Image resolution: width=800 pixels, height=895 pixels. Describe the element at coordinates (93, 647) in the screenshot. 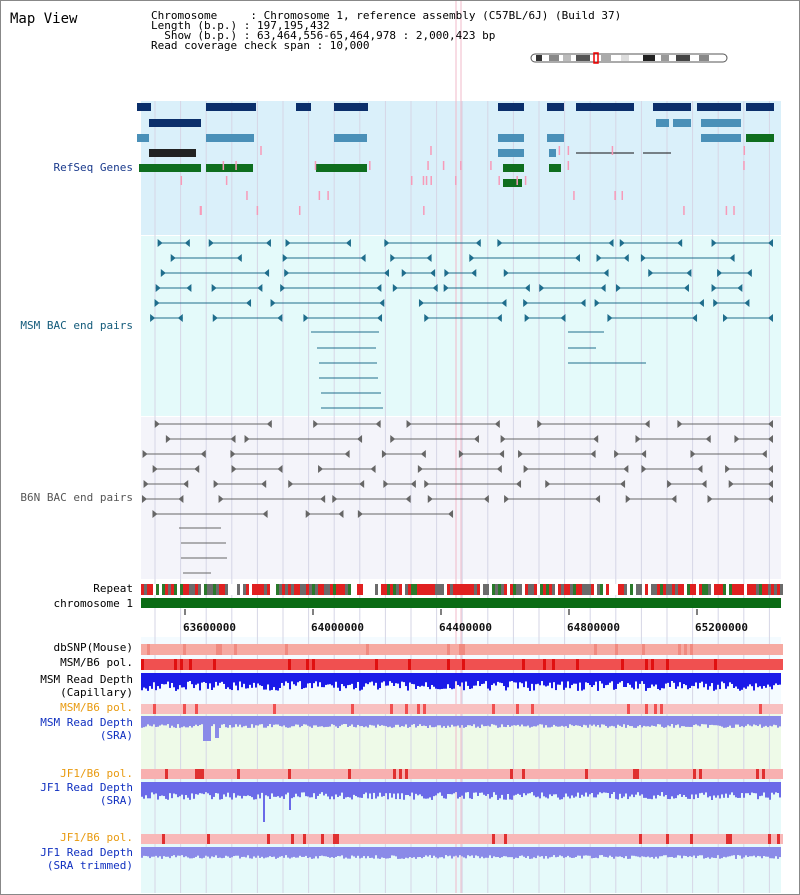

I see `track-label-dbsnp: dbSNP(Mouse)` at that location.